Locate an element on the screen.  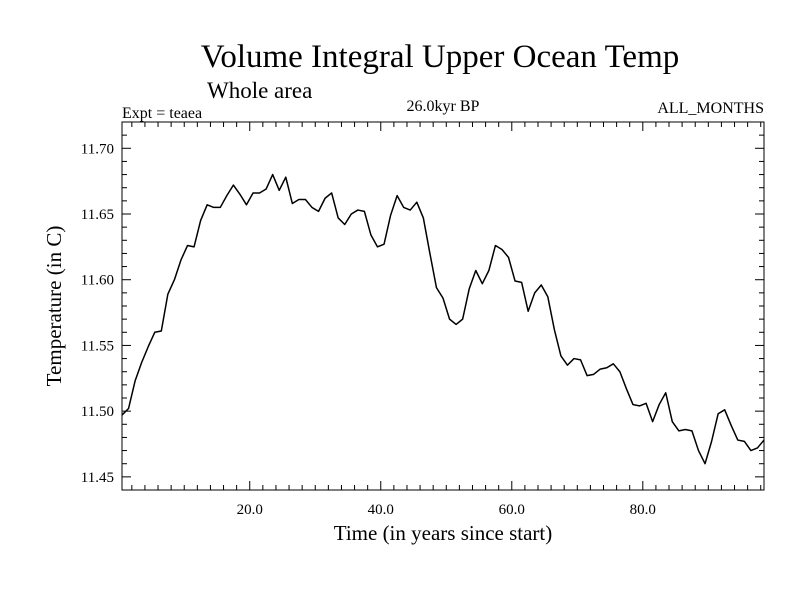
x-tick-label: 80.0 is located at coordinates (643, 510).